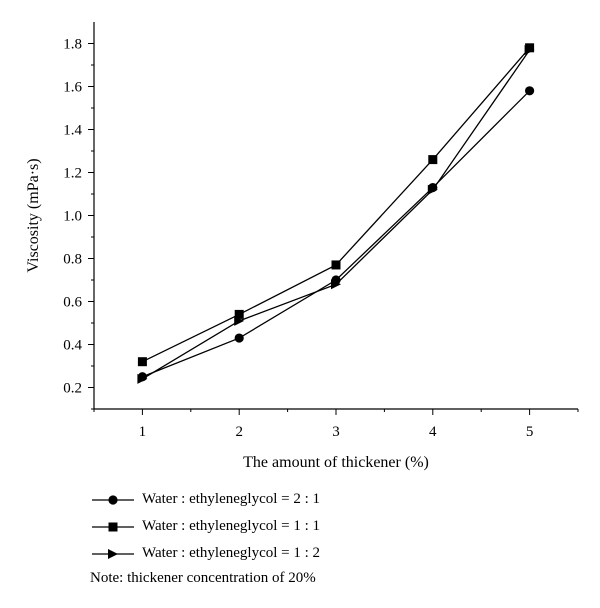 This screenshot has width=600, height=608. I want to click on y-tick-label: 1.0, so click(72, 217).